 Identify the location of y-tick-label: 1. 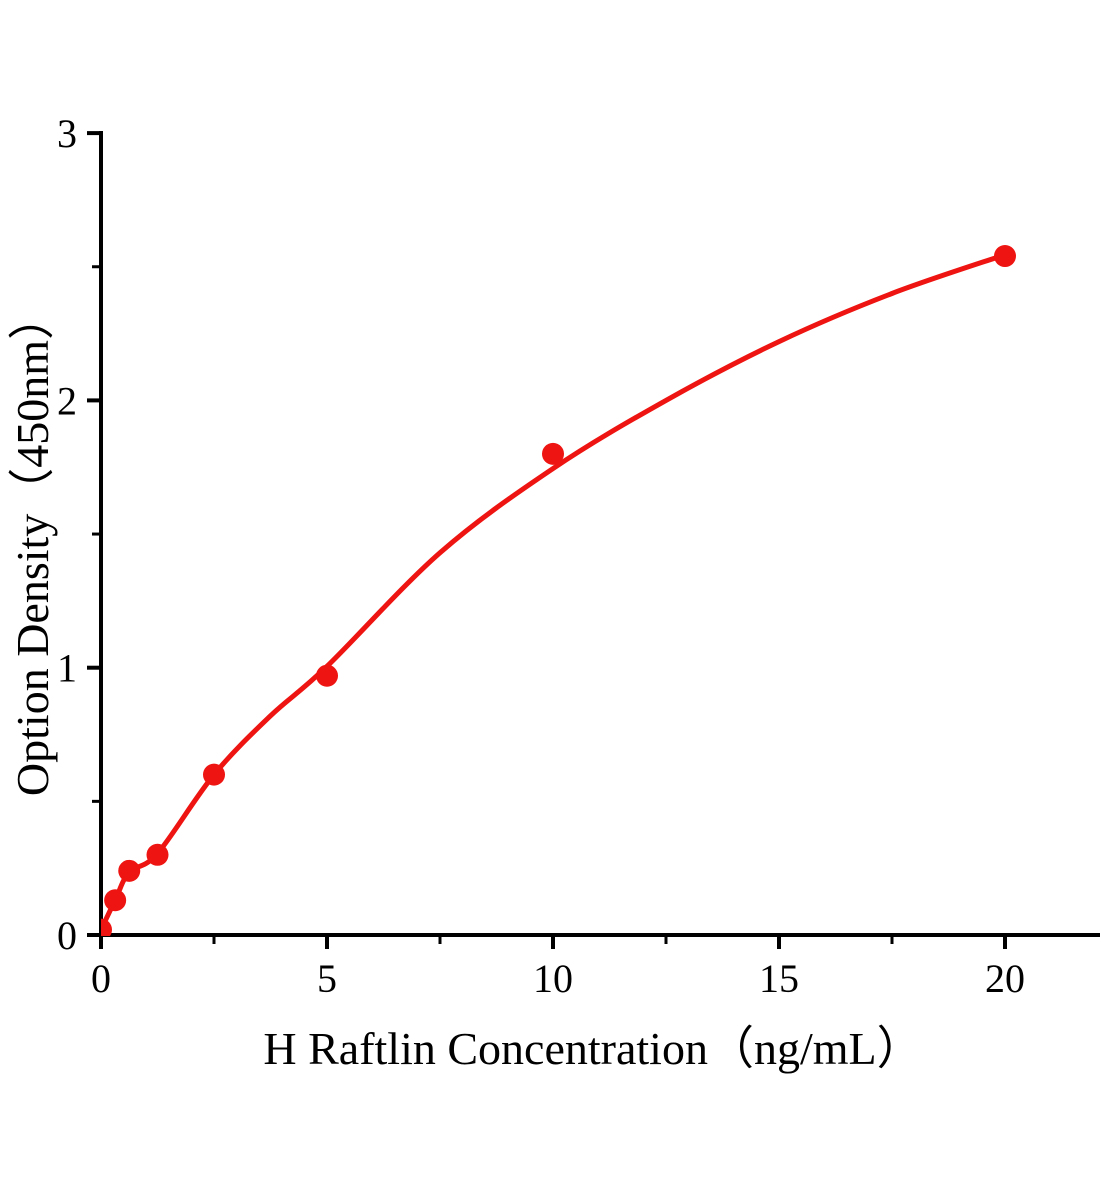
(67, 668).